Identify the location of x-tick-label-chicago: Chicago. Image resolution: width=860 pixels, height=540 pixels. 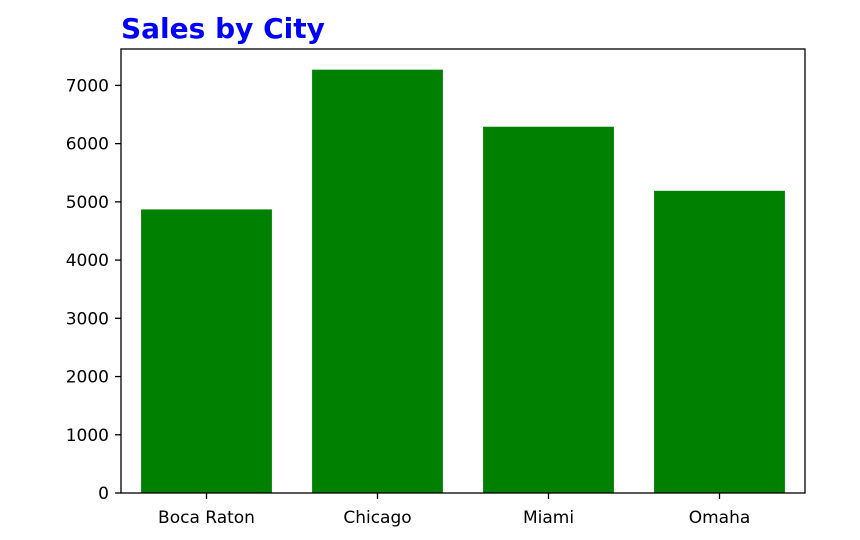
(377, 518).